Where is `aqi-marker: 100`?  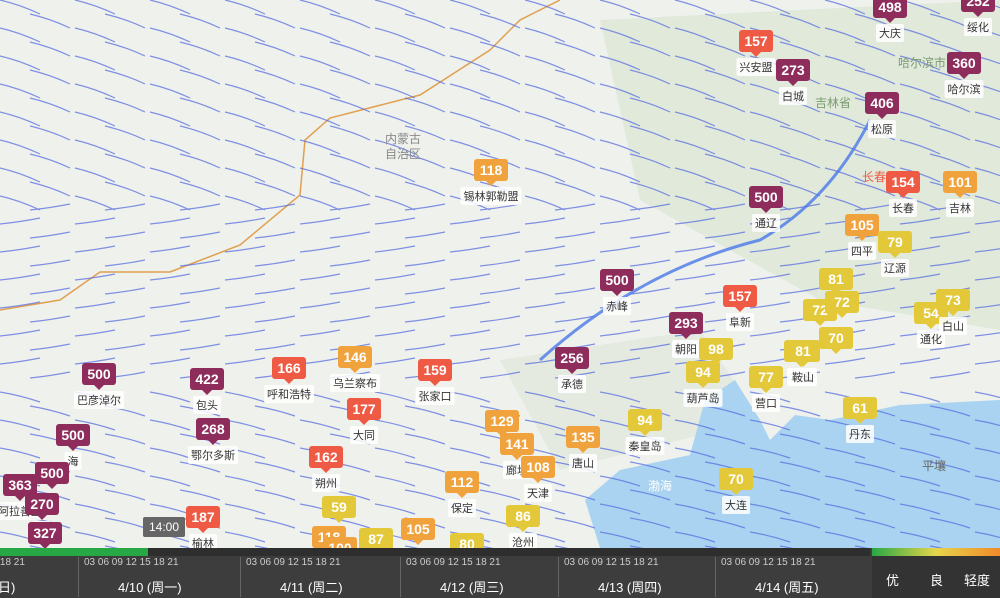
aqi-marker: 100 is located at coordinates (340, 542).